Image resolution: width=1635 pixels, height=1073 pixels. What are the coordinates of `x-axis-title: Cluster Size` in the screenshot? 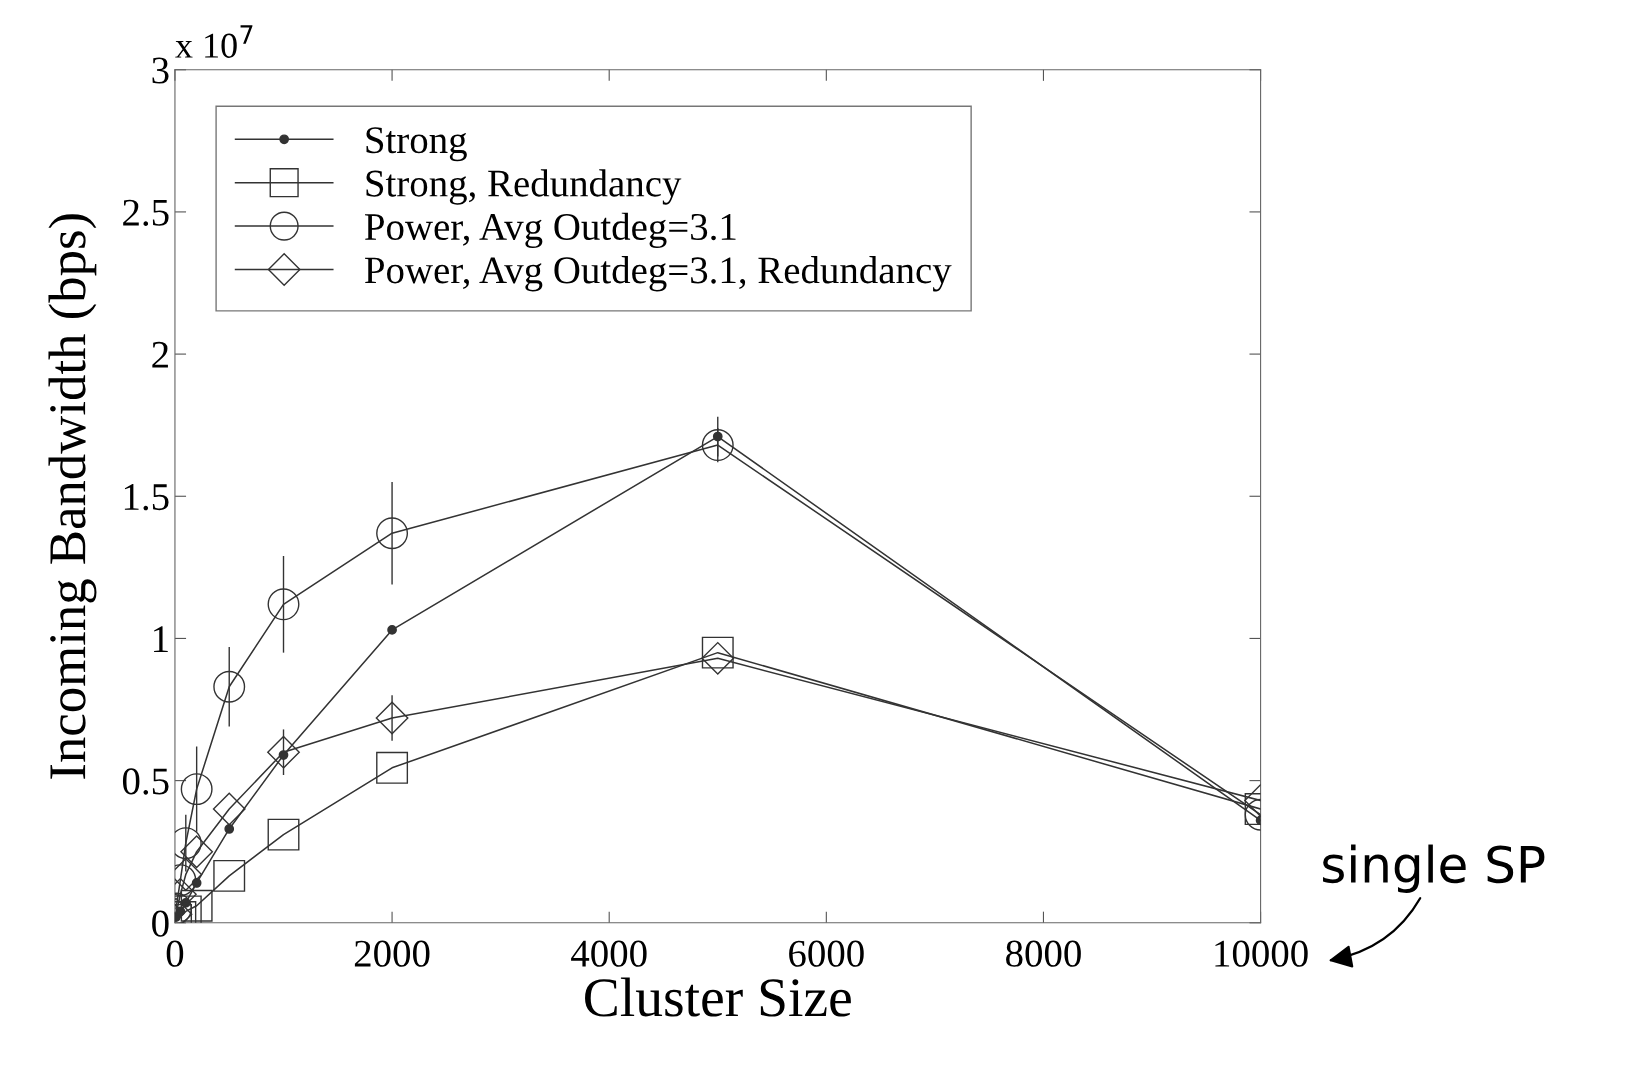 It's located at (718, 997).